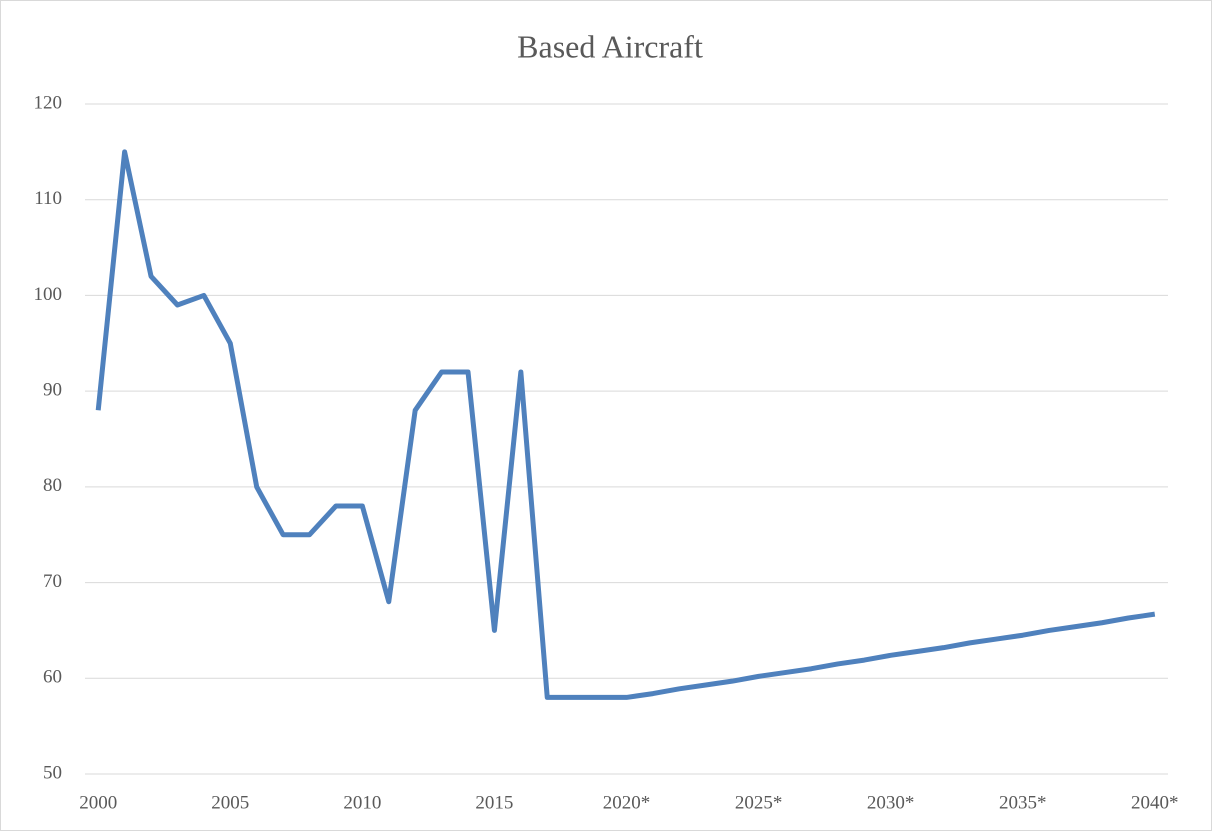  I want to click on x-tick-label: 2040*, so click(1155, 802).